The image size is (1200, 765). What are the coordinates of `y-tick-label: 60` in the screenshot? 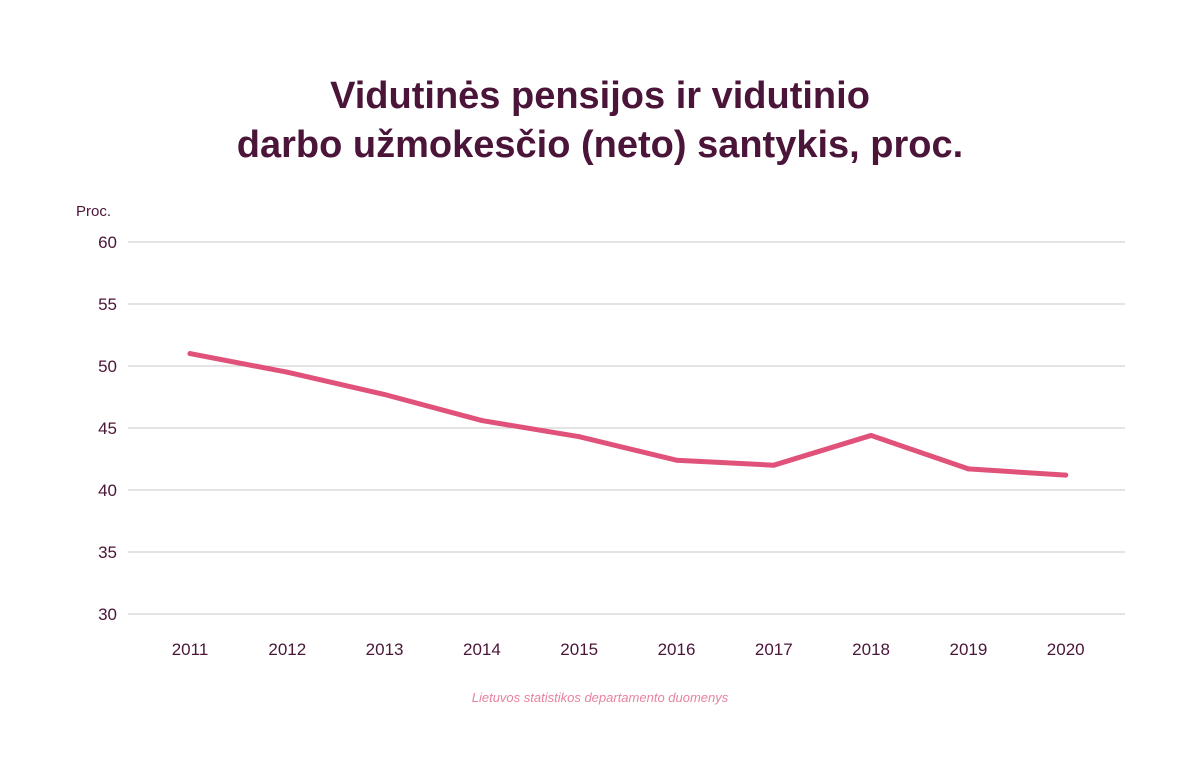 It's located at (107, 242).